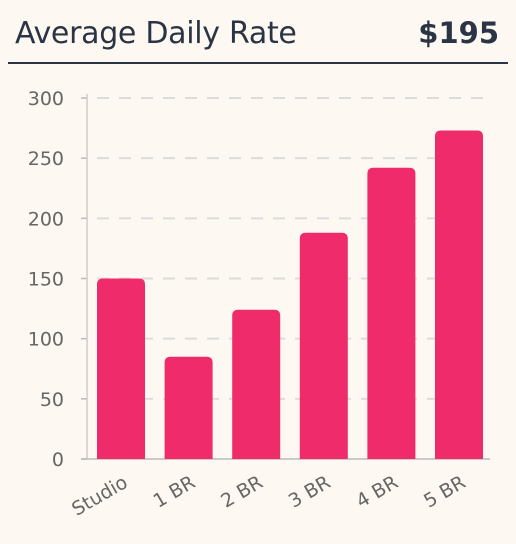 The width and height of the screenshot is (516, 544). Describe the element at coordinates (376, 491) in the screenshot. I see `x-tick-label: 4 BR` at that location.